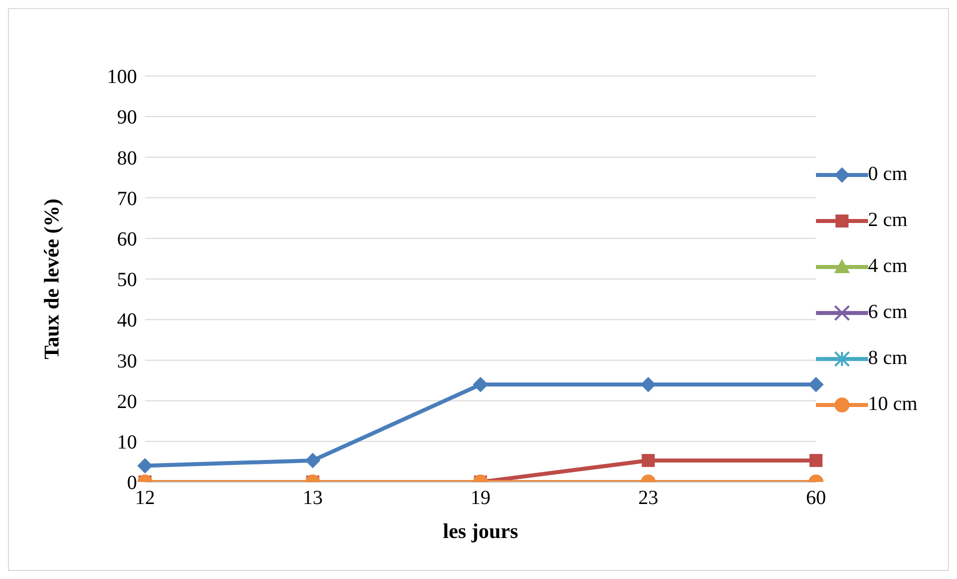 The width and height of the screenshot is (957, 579). I want to click on x-tick-label: 19, so click(480, 498).